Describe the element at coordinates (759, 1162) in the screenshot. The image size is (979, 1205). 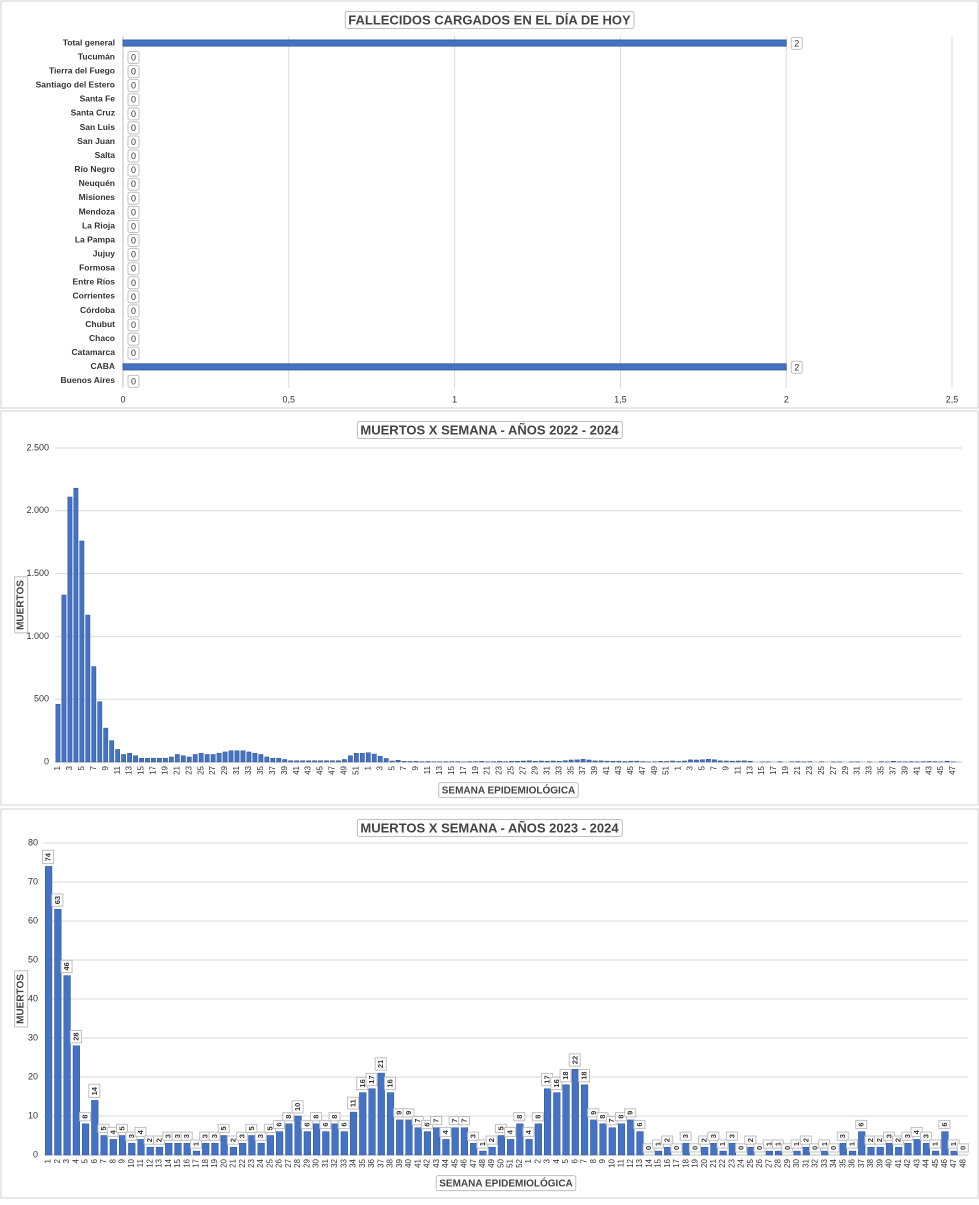
I see `x-tick-label: 26` at that location.